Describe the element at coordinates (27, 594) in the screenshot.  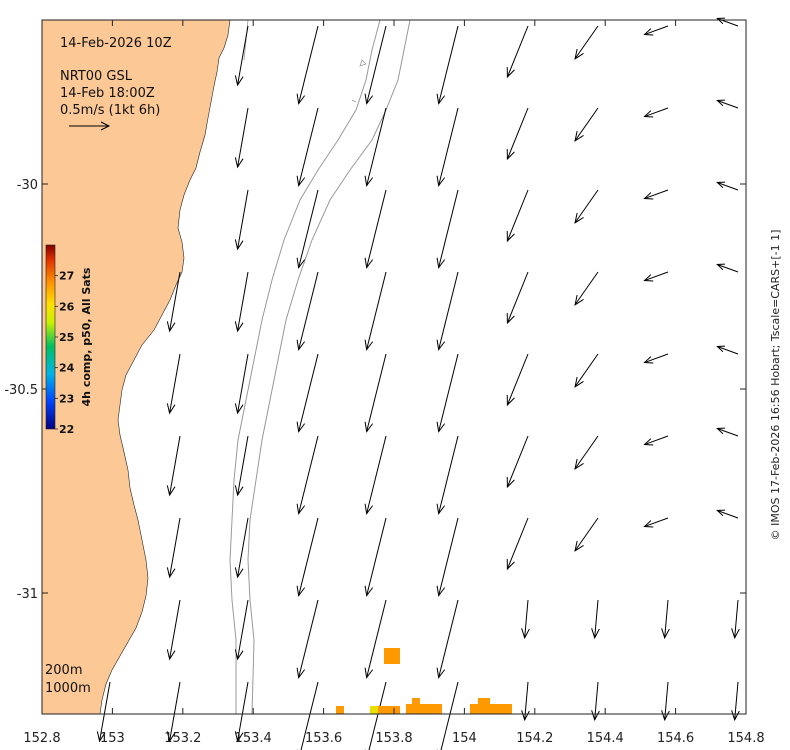
I see `y-tick-label: -31` at that location.